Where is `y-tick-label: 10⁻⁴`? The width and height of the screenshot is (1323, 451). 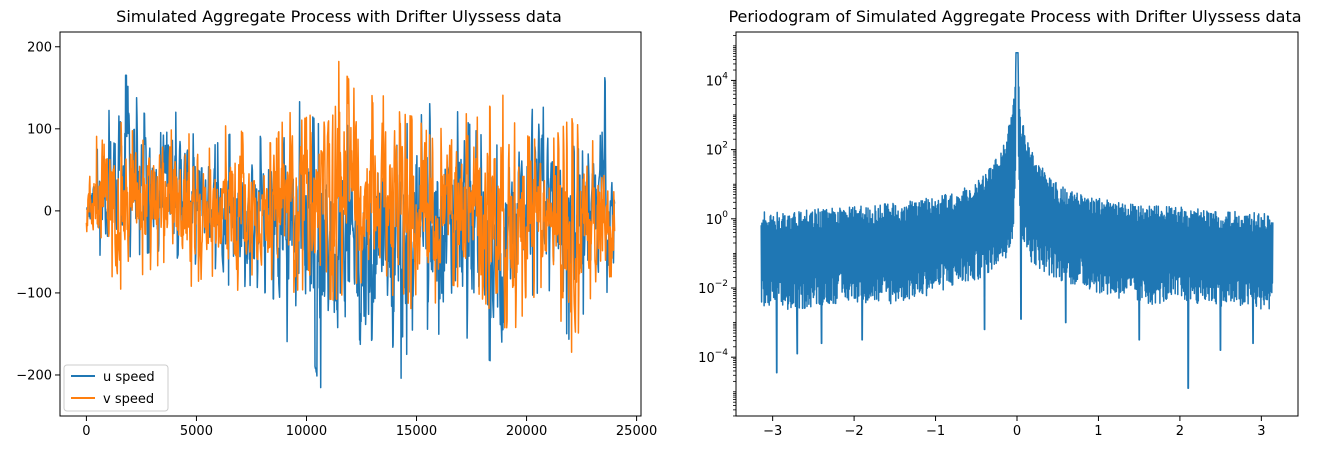
y-tick-label: 10⁻⁴ is located at coordinates (713, 357).